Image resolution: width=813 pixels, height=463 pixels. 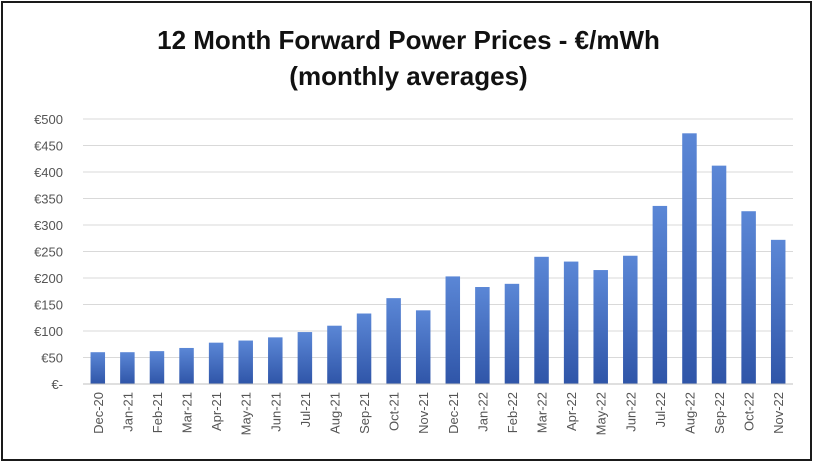 What do you see at coordinates (630, 412) in the screenshot?
I see `x-tick-label: Jun-22` at bounding box center [630, 412].